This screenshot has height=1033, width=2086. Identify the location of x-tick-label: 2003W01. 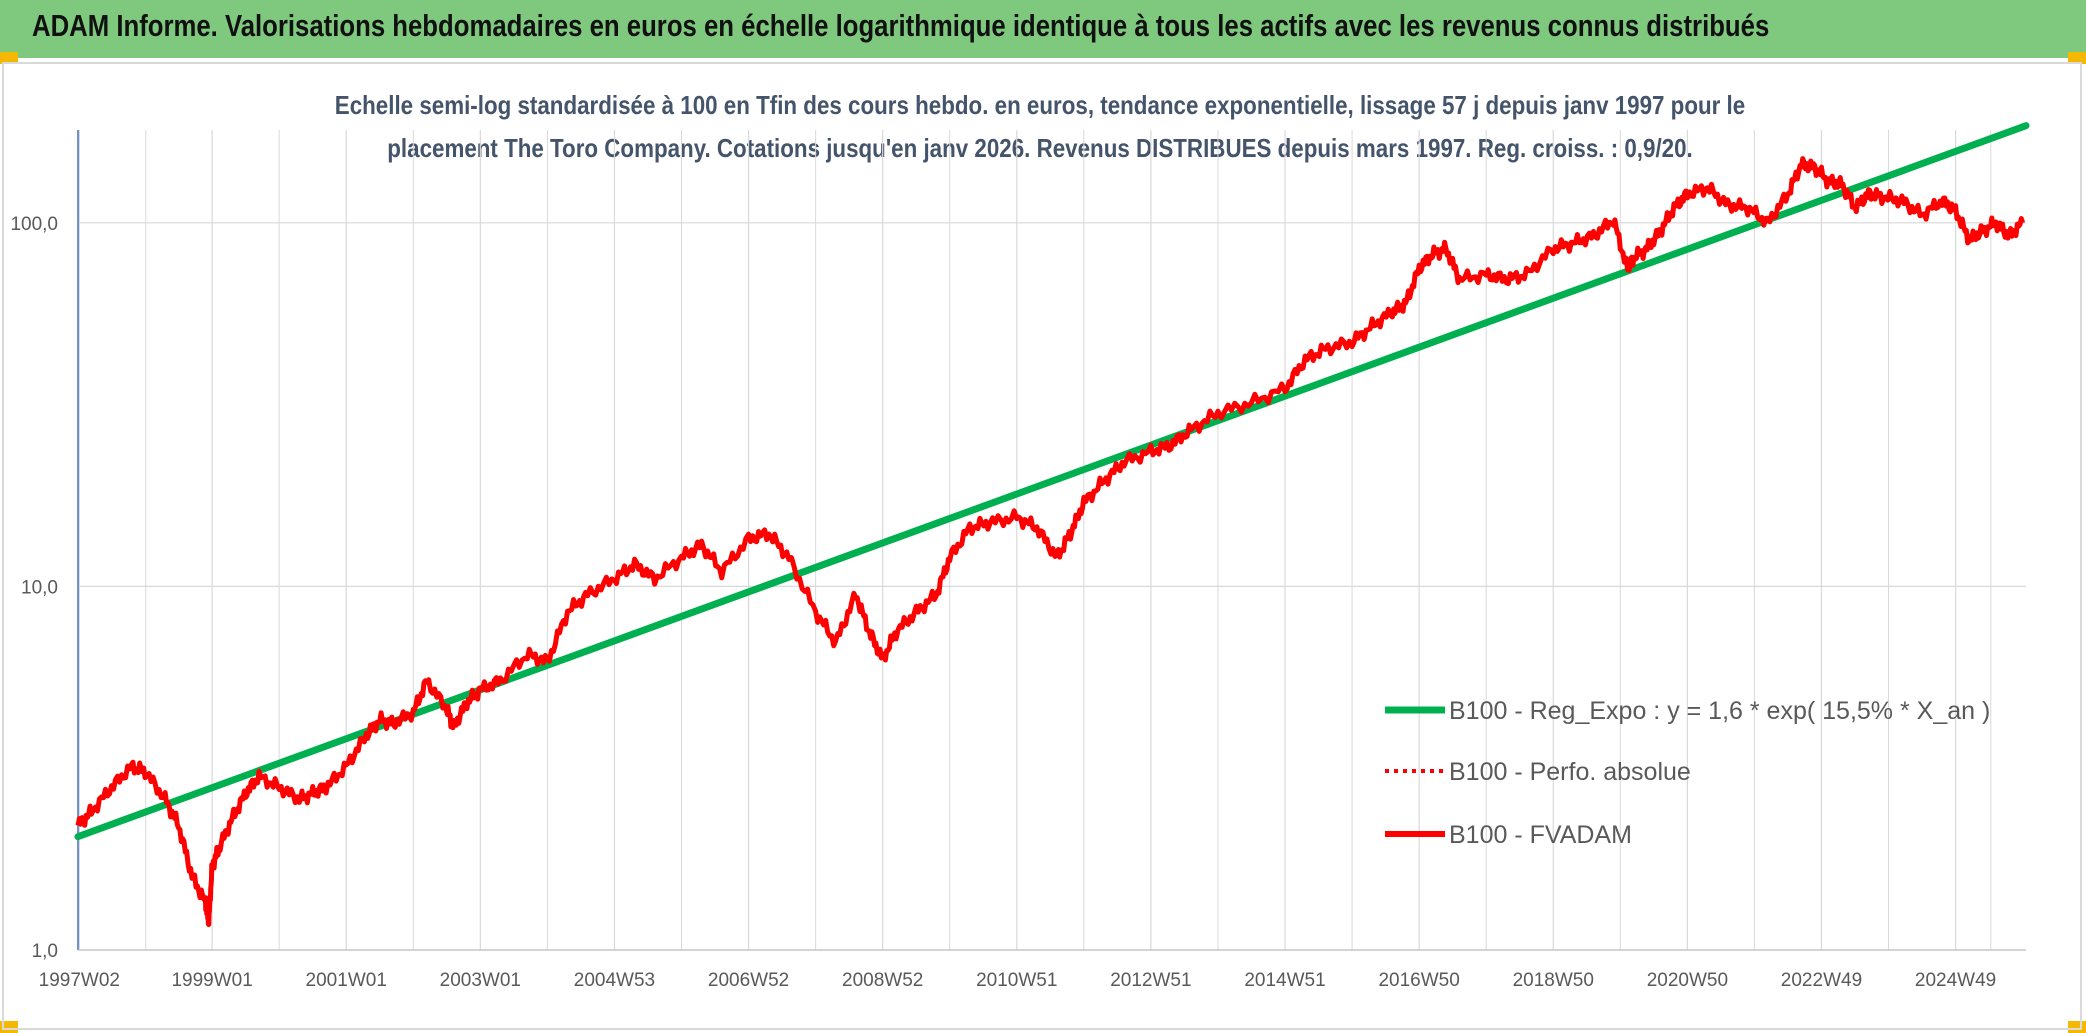
(480, 980).